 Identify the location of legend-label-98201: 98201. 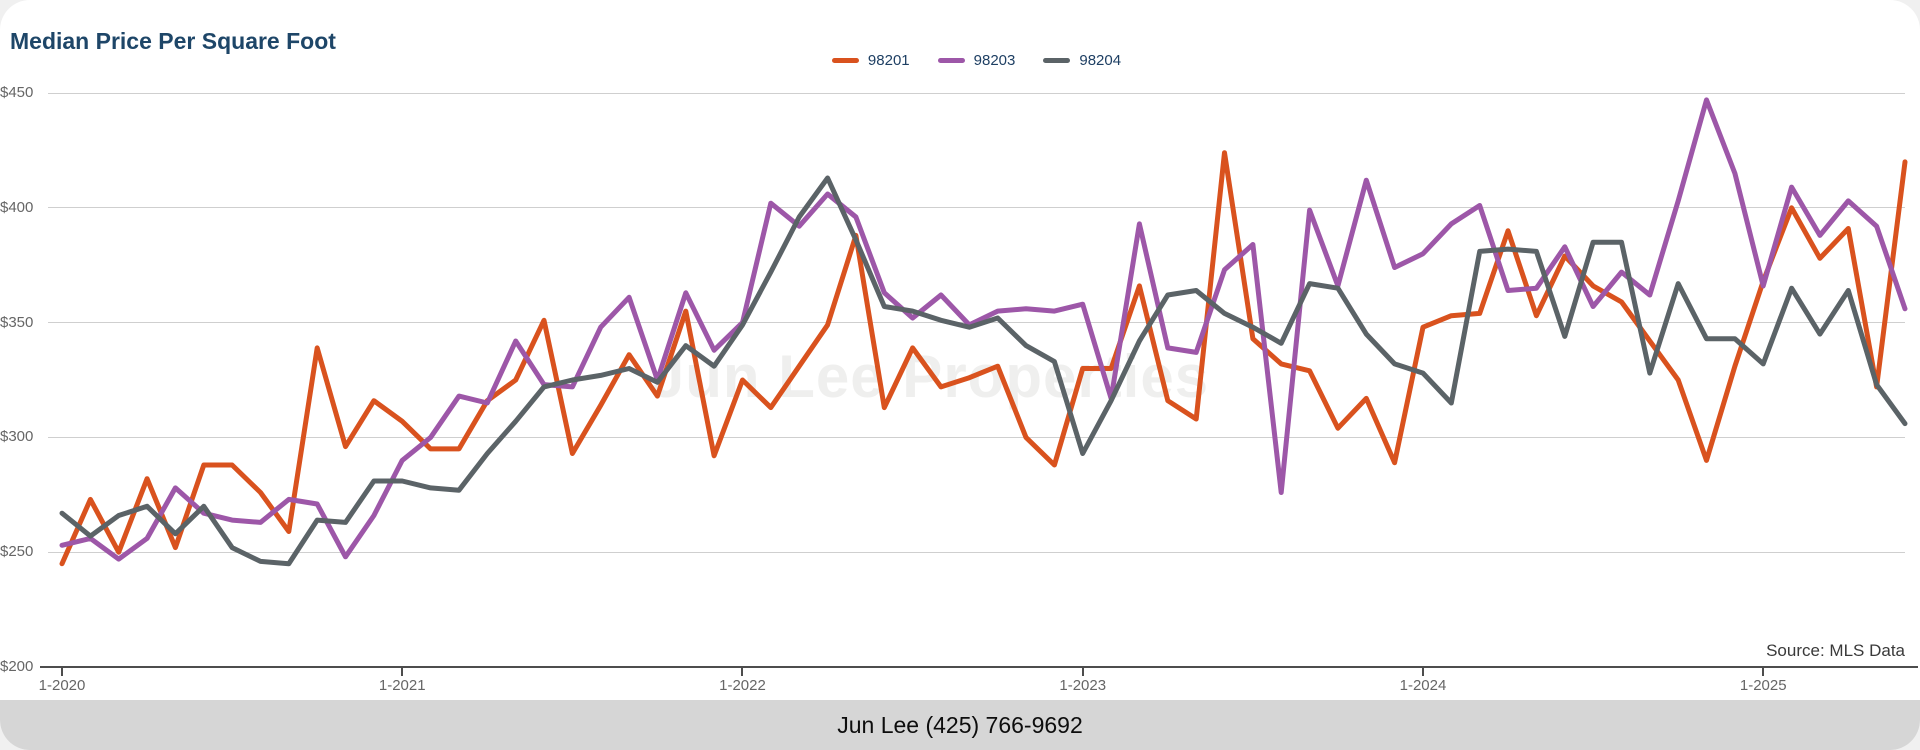
(888, 60).